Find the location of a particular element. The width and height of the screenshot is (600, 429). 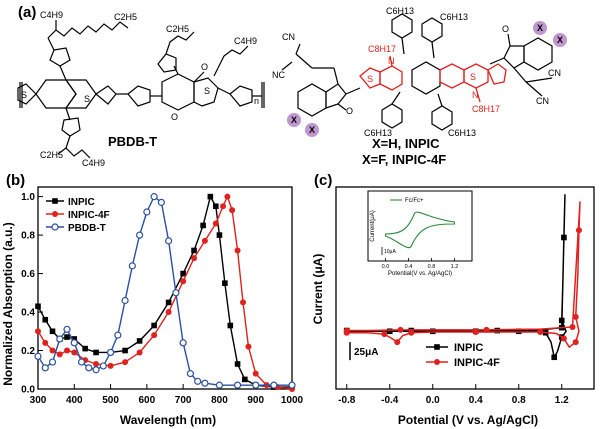

legend-label: PBDB-T is located at coordinates (87, 228).